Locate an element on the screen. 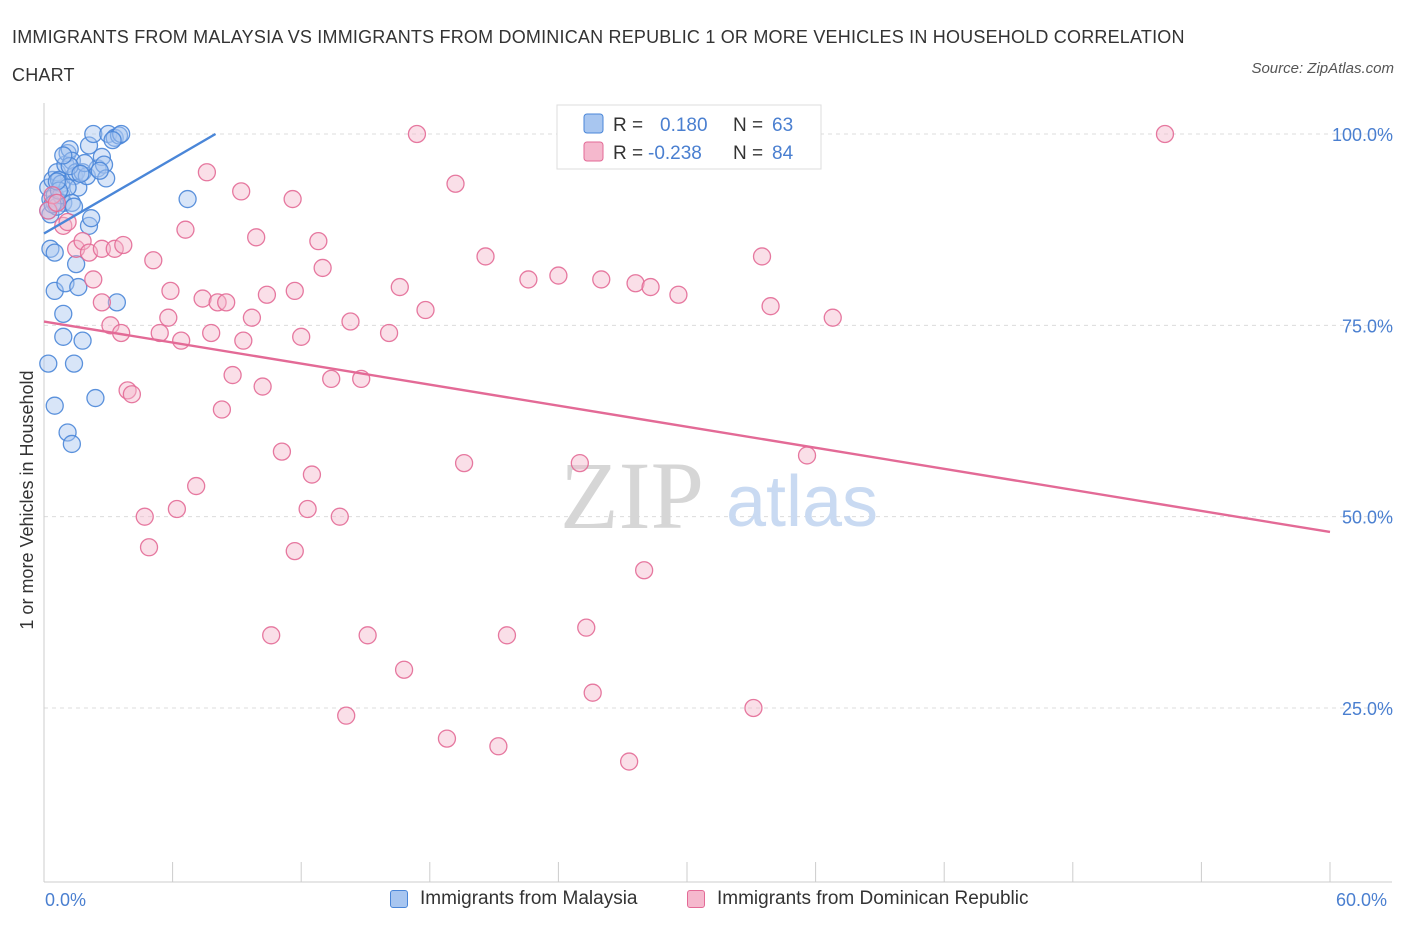 Image resolution: width=1406 pixels, height=930 pixels. legend-top: R = 0.180 N = 63 R = -0.238 N = 84 is located at coordinates (689, 137).